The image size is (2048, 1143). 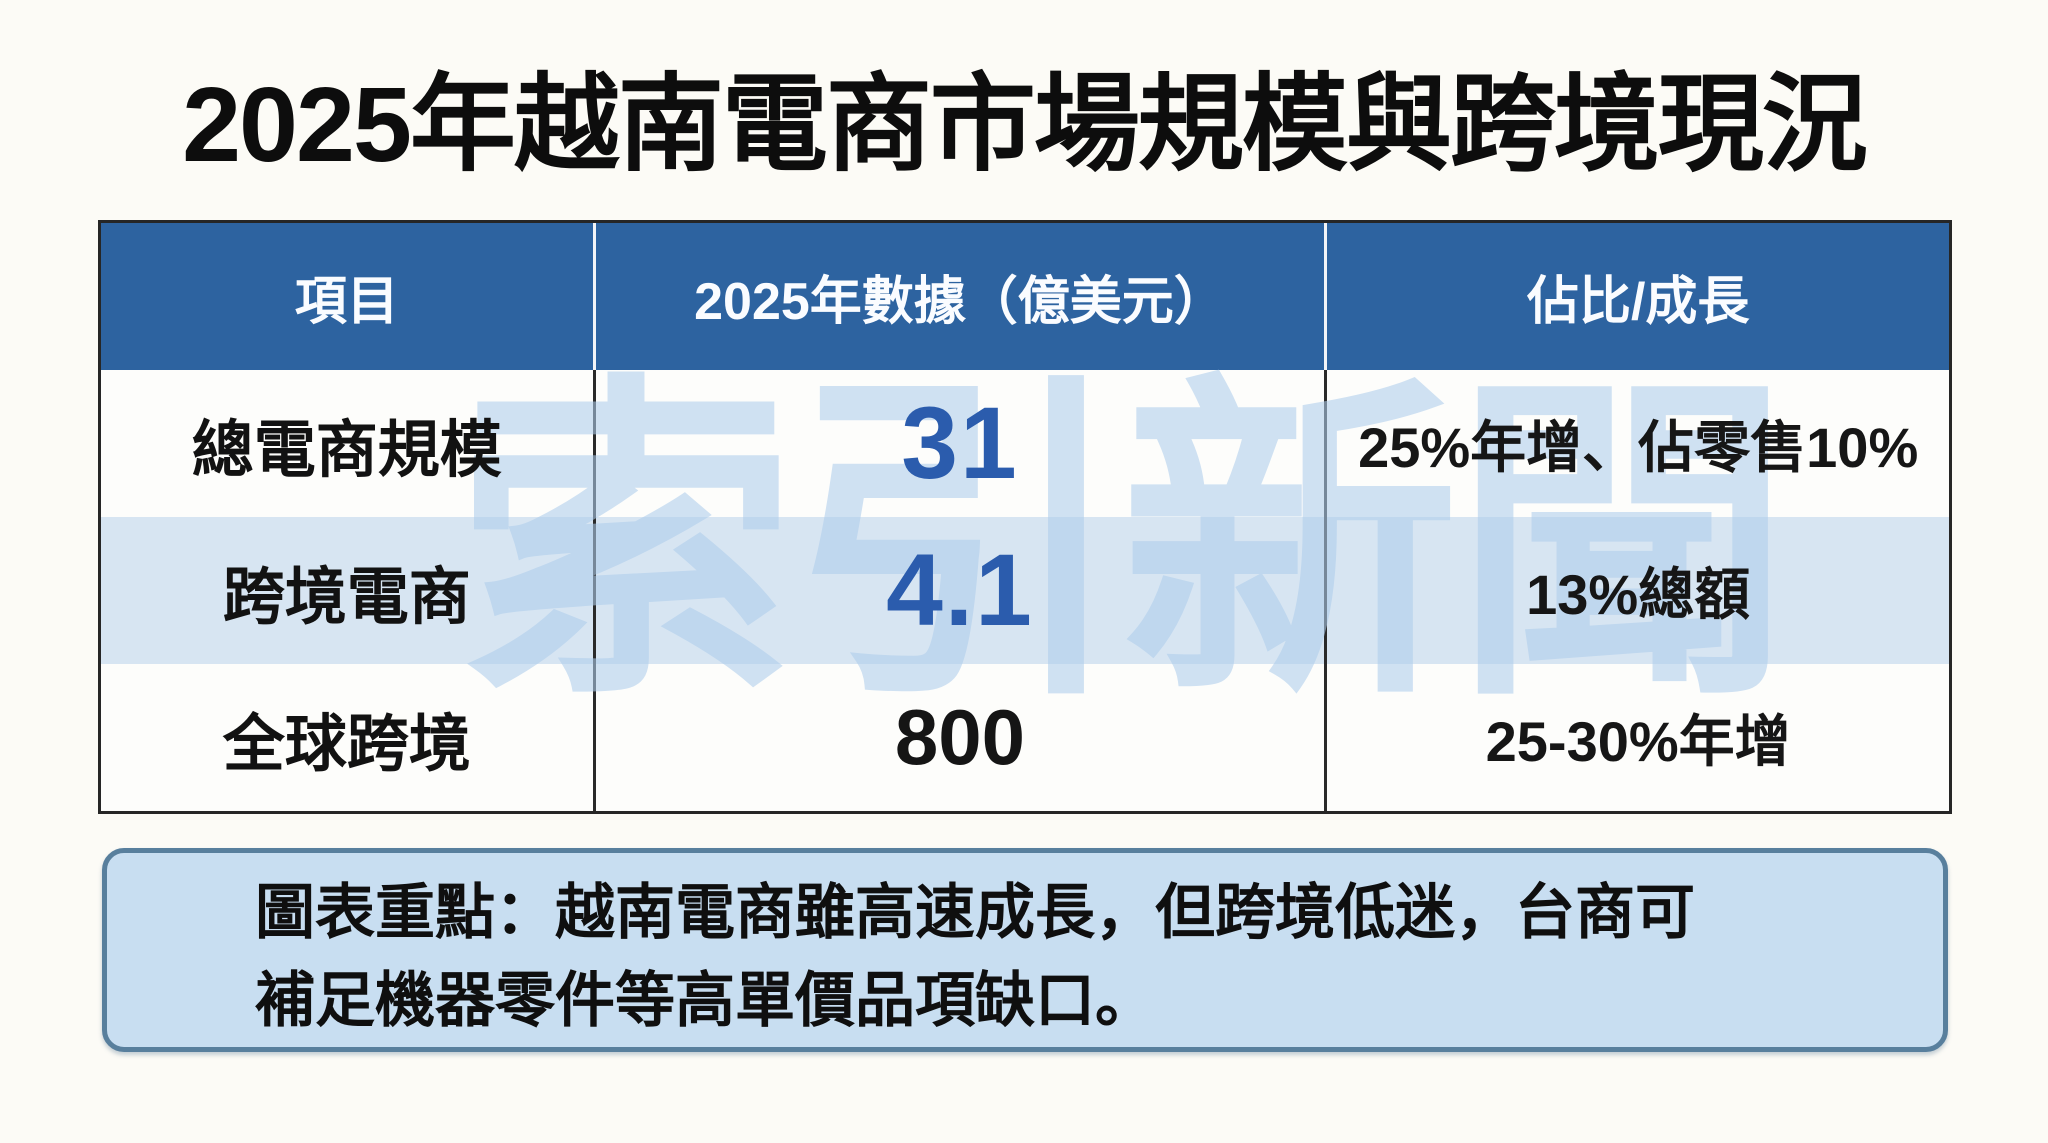 I want to click on table-row-total-ecommerce-growth: 25%年增、佔零售10%, so click(x=1636, y=443).